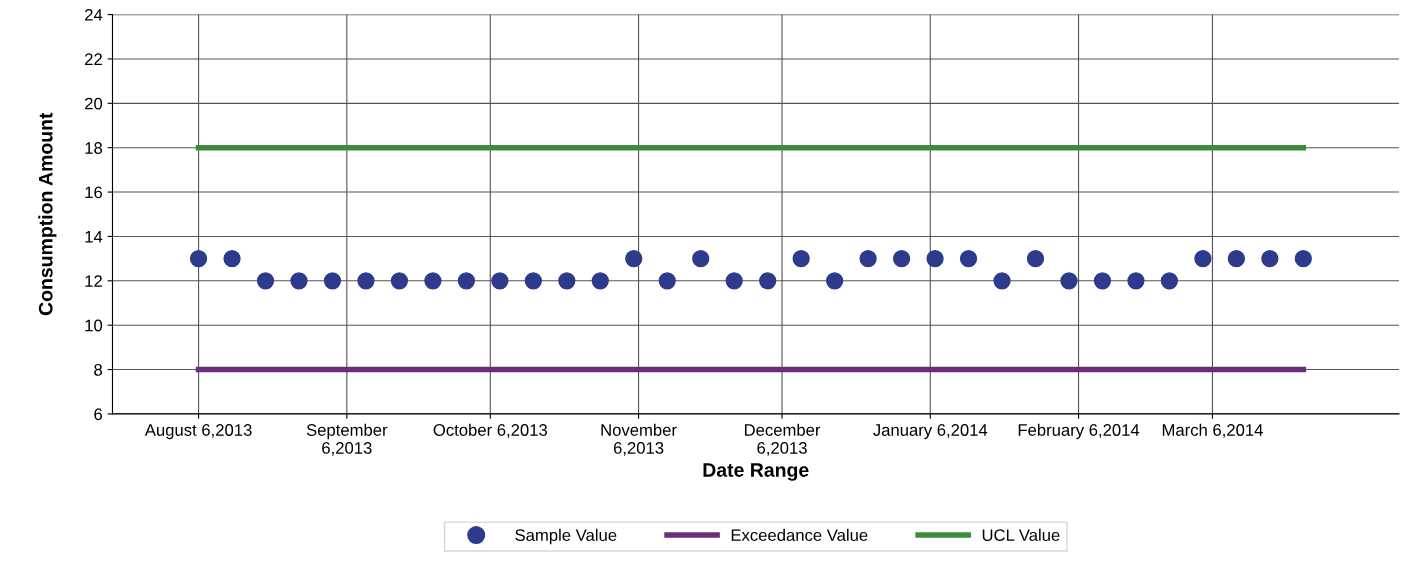 This screenshot has height=583, width=1406. I want to click on legend-label: Exceedance Value, so click(799, 535).